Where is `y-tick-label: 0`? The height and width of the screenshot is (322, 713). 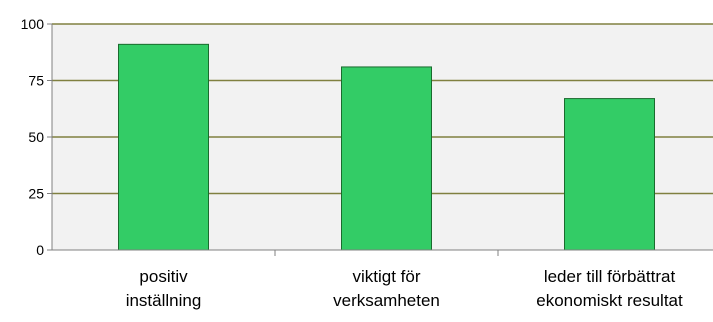 y-tick-label: 0 is located at coordinates (40, 250).